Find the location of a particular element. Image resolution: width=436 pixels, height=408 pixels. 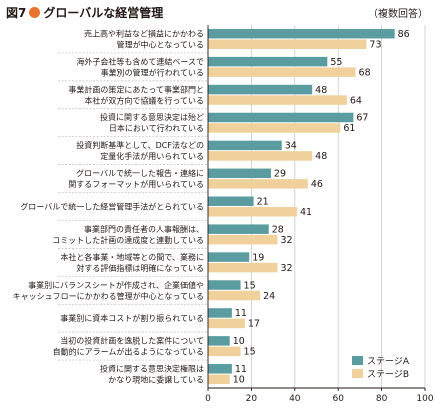

chart-title: グローバルな経営管理 is located at coordinates (103, 13).